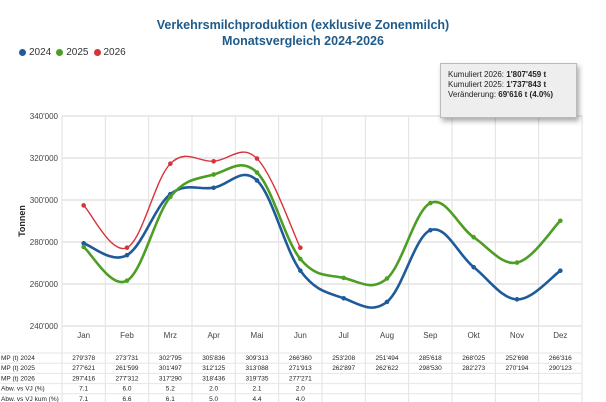  Describe the element at coordinates (343, 368) in the screenshot. I see `table-cell: 262'897` at that location.